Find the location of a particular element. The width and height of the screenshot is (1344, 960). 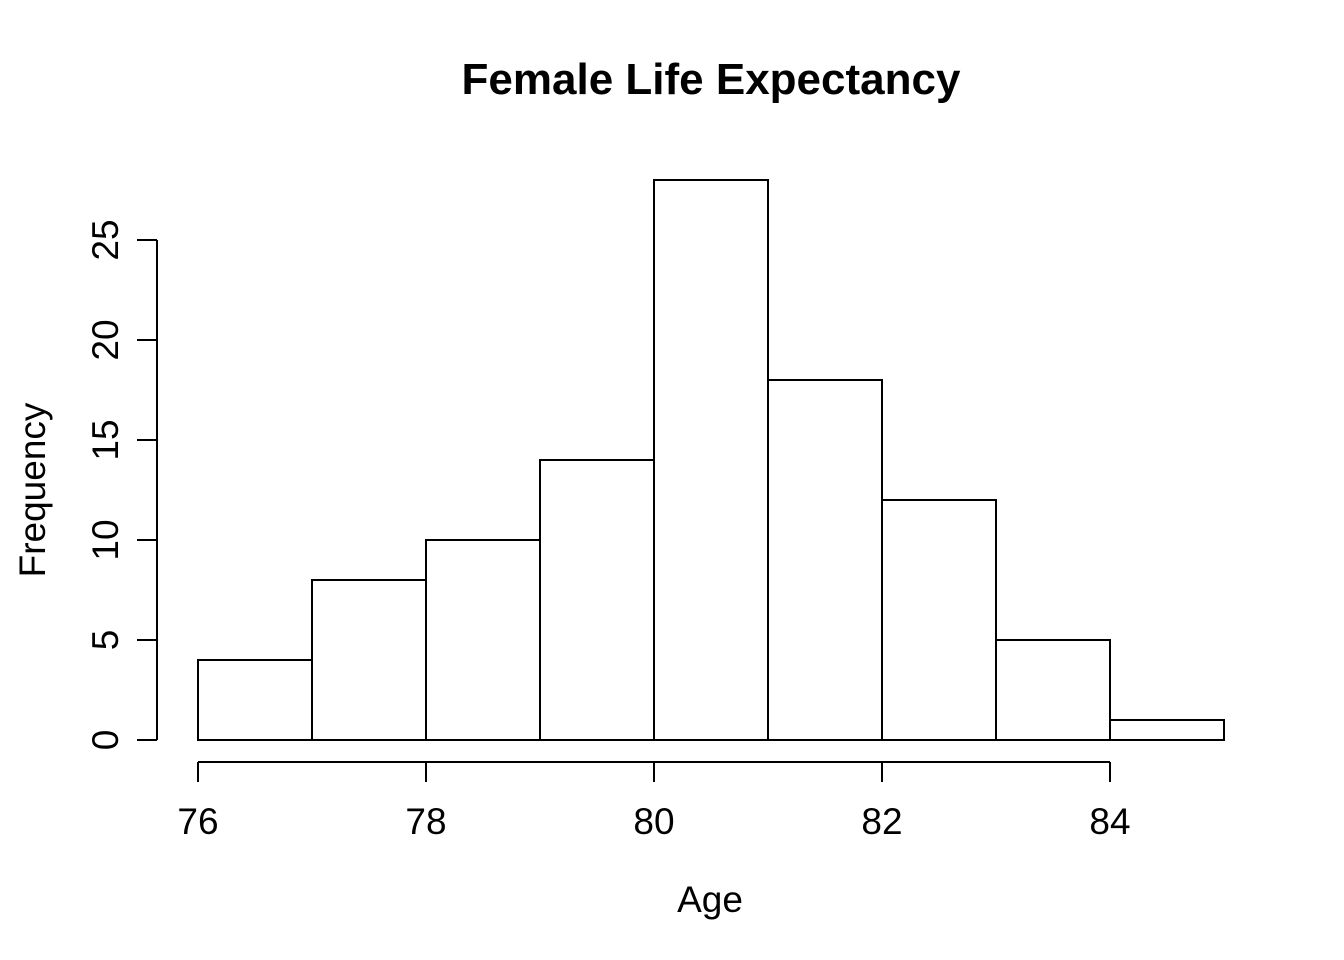

chart-title: Female Life Expectancy is located at coordinates (711, 79).